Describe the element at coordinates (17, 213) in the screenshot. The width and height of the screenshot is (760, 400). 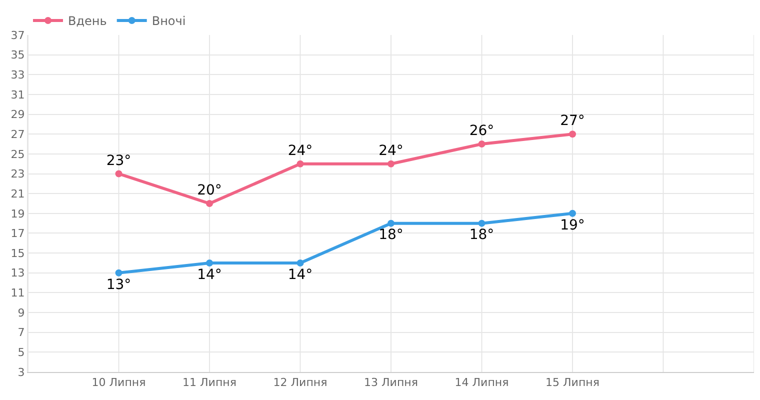
I see `y-tick-label: 19` at that location.